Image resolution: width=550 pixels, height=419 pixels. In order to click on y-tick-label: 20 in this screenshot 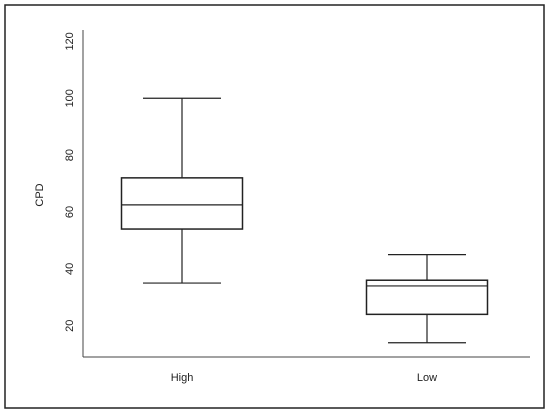, I will do `click(70, 326)`.